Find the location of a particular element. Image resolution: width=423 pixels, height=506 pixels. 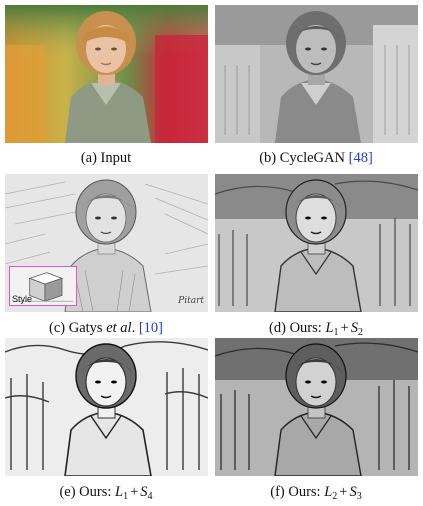

citation-link: [10] is located at coordinates (150, 328).